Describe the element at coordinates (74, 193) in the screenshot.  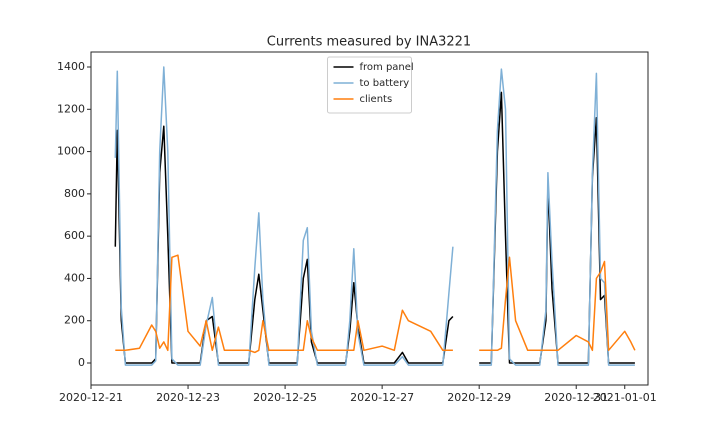
I see `y-tick-label: 800` at that location.